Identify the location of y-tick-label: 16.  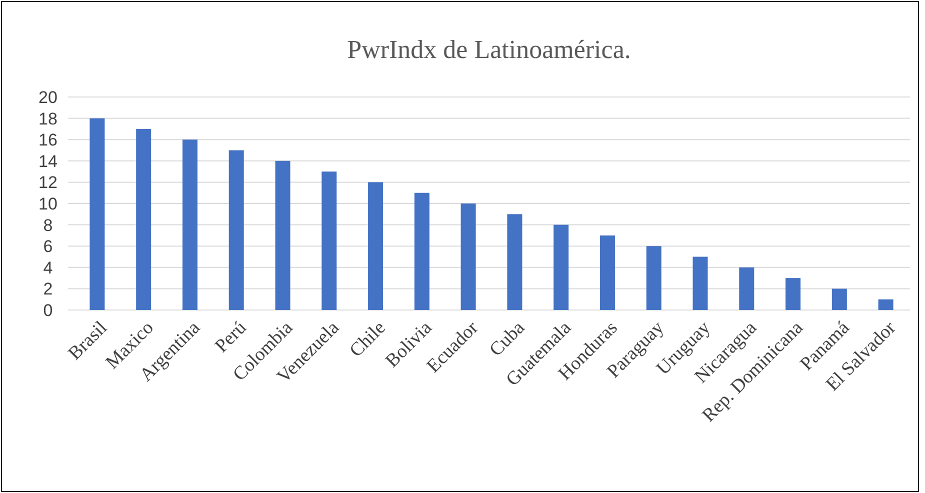
(48, 140).